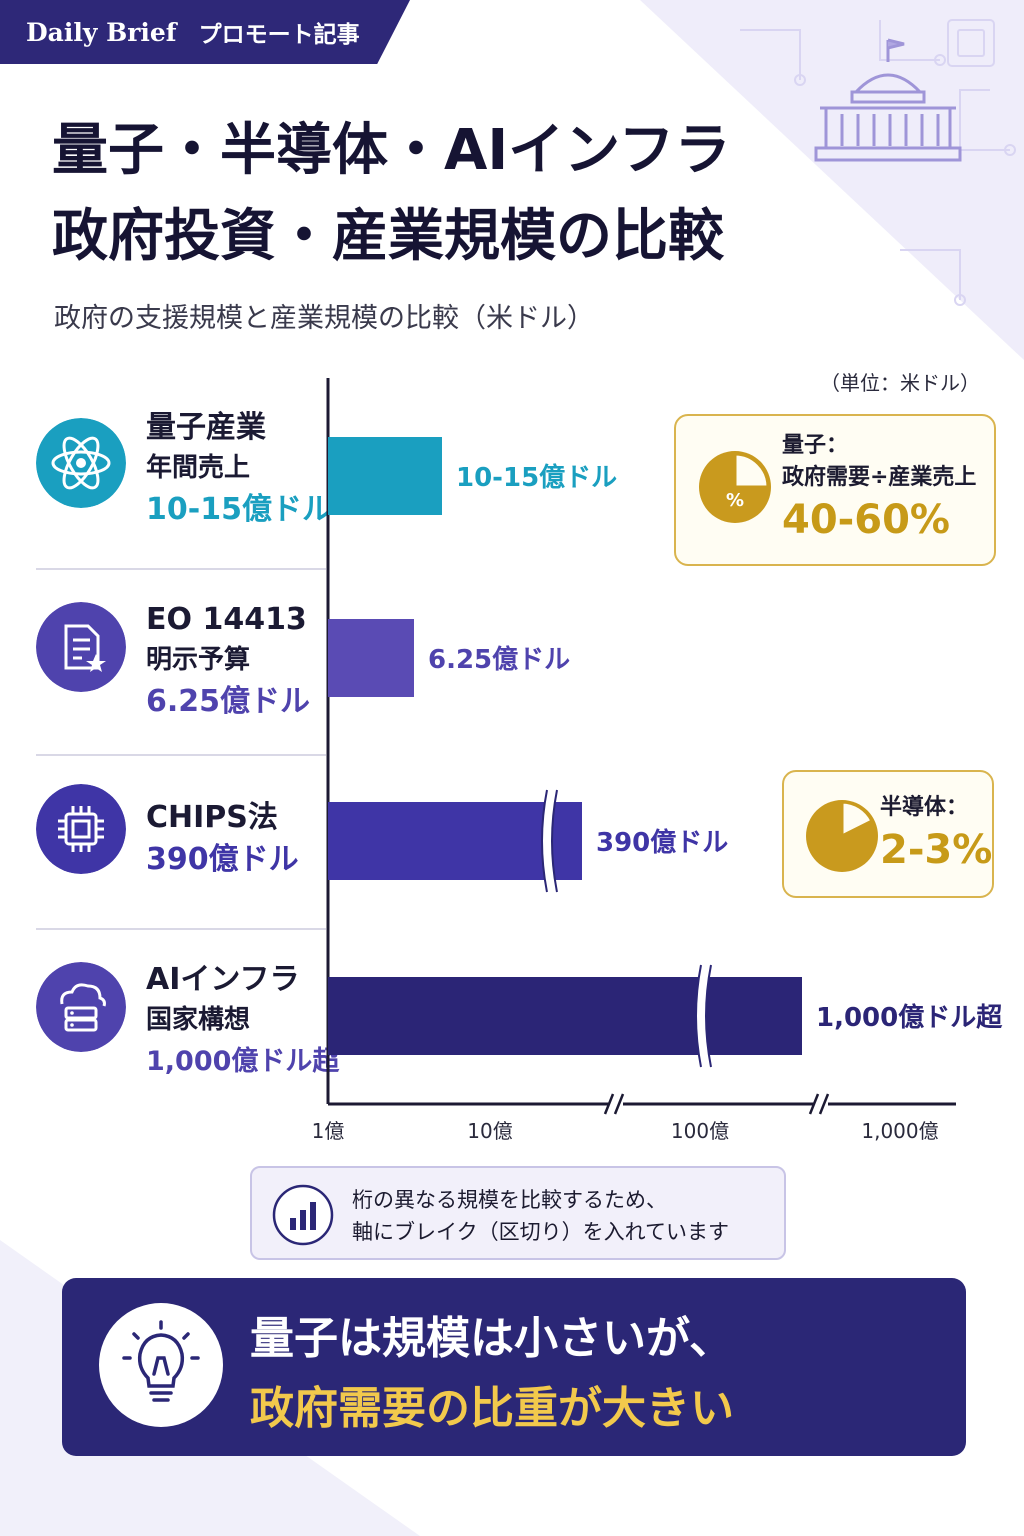 This screenshot has height=1536, width=1024. What do you see at coordinates (239, 509) in the screenshot?
I see `row-value: 10-15億ドル` at bounding box center [239, 509].